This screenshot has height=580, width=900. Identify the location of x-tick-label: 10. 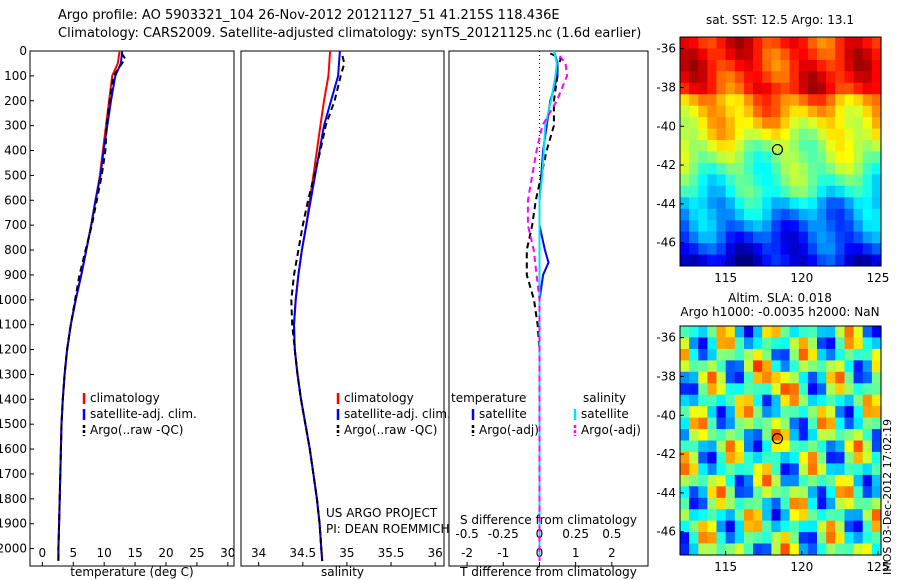
(104, 553).